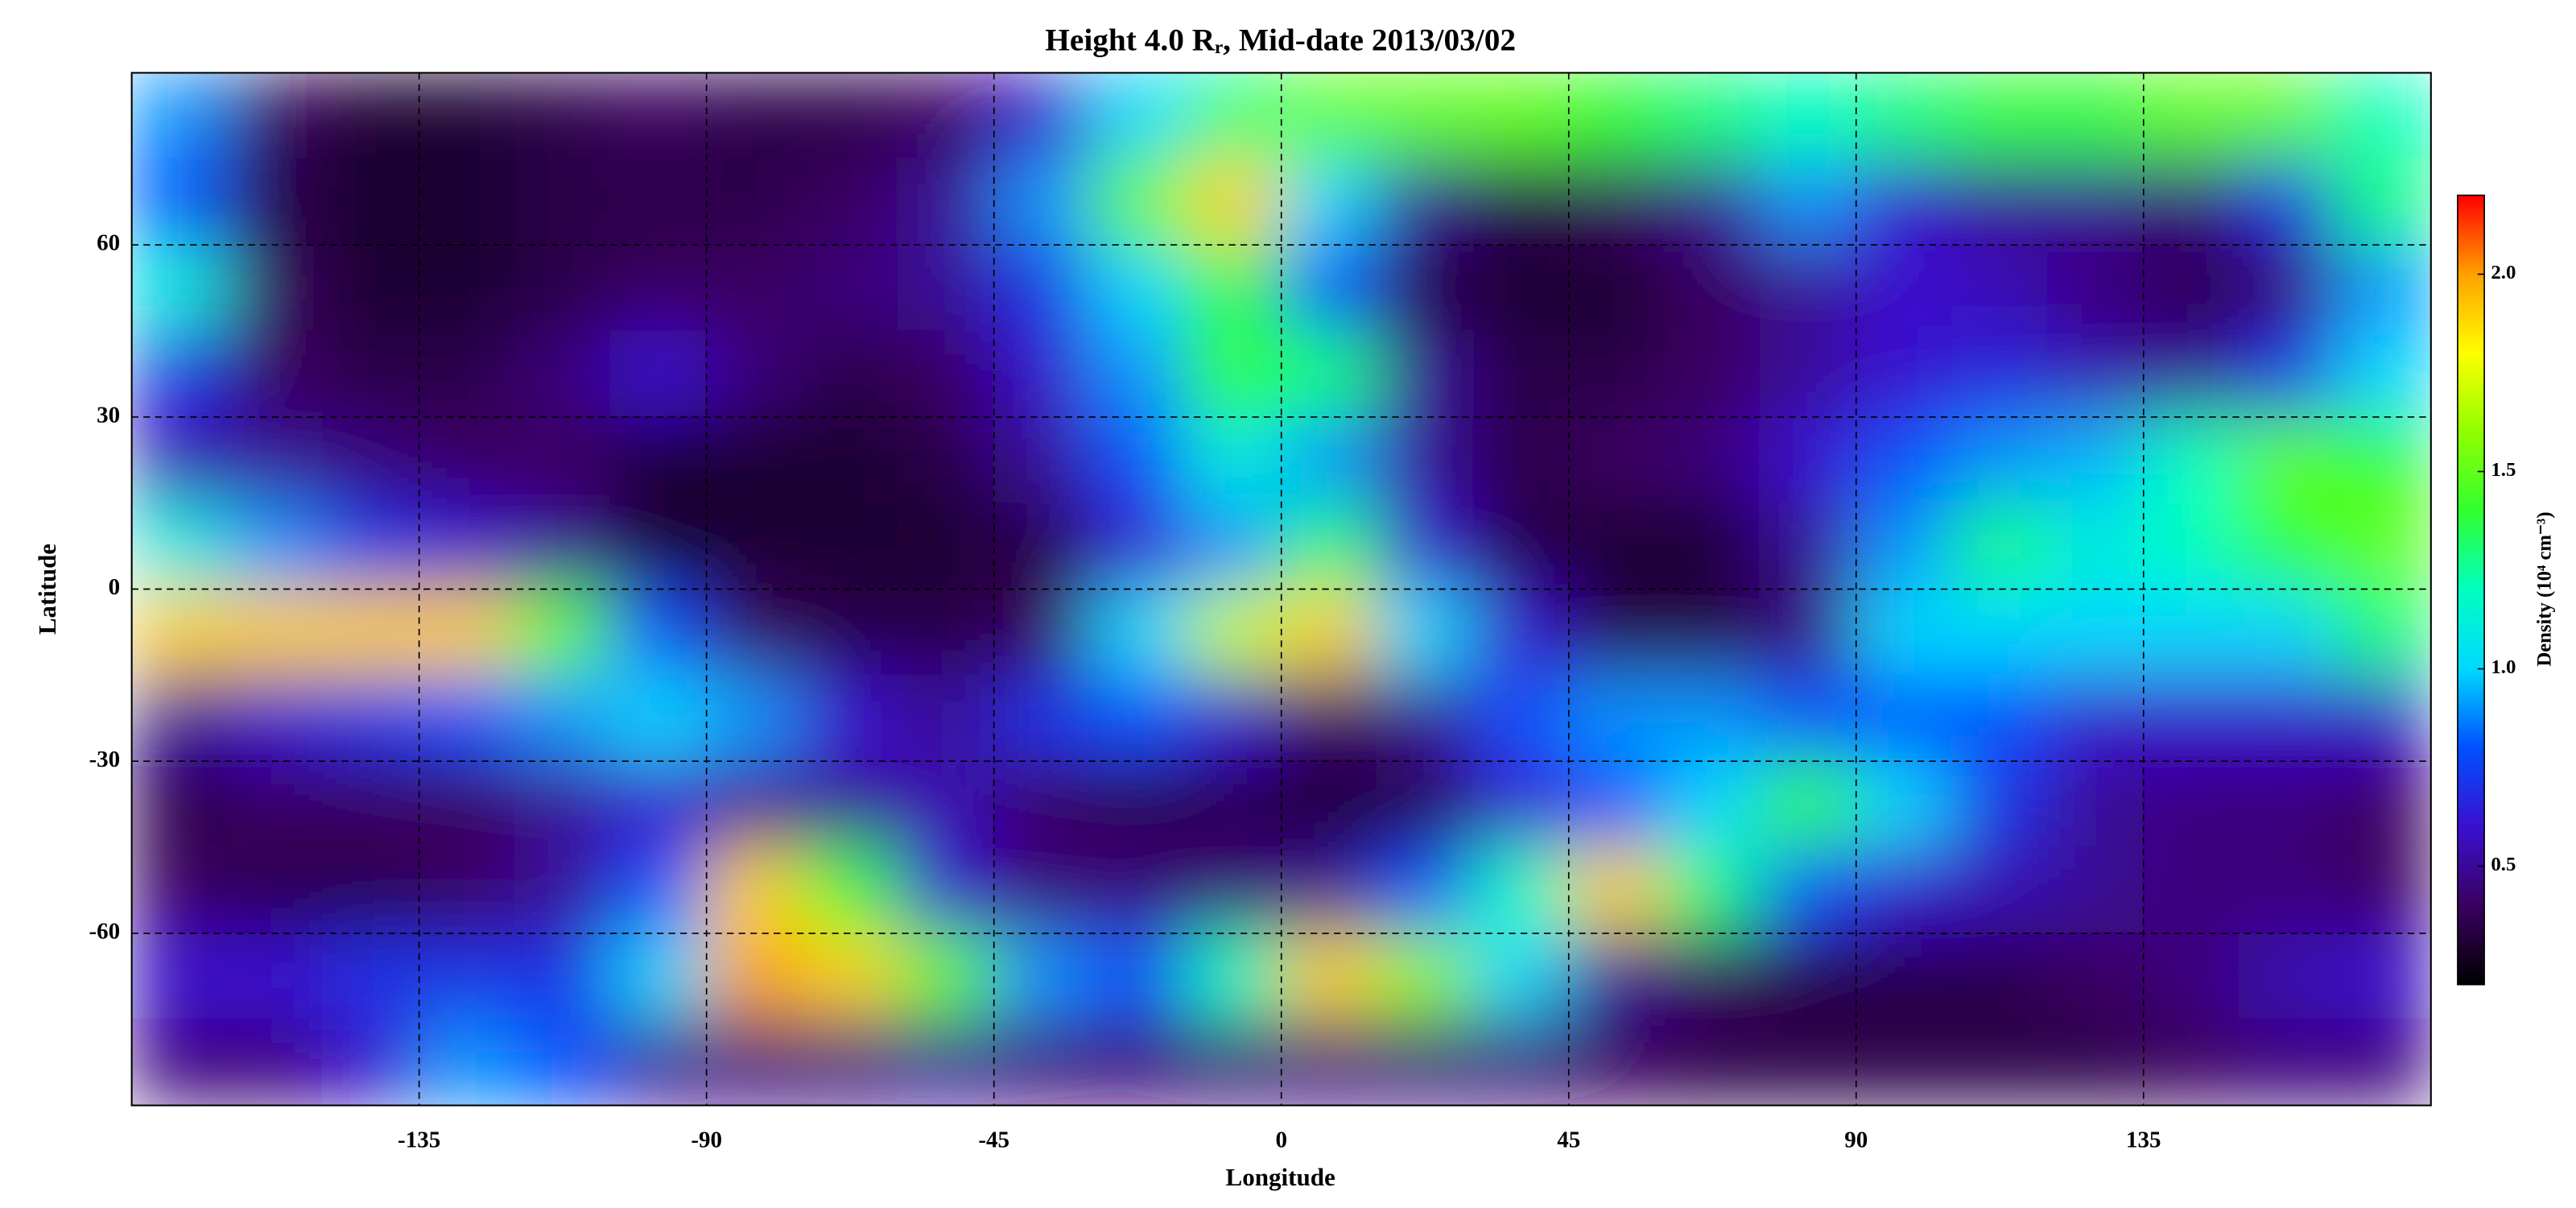 The height and width of the screenshot is (1208, 2576). Describe the element at coordinates (2503, 470) in the screenshot. I see `colorbar-tick-label: 1.5` at that location.